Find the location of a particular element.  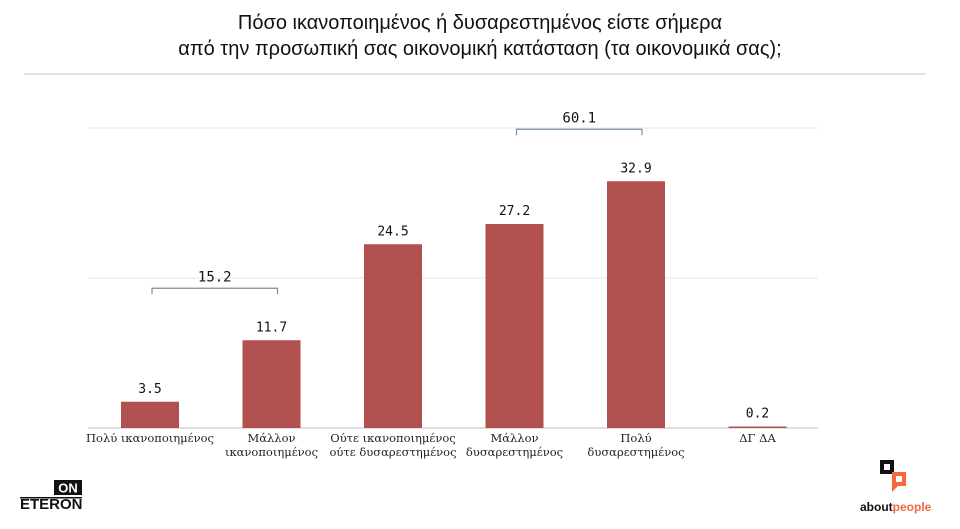

wordmark-people: people is located at coordinates (912, 507).